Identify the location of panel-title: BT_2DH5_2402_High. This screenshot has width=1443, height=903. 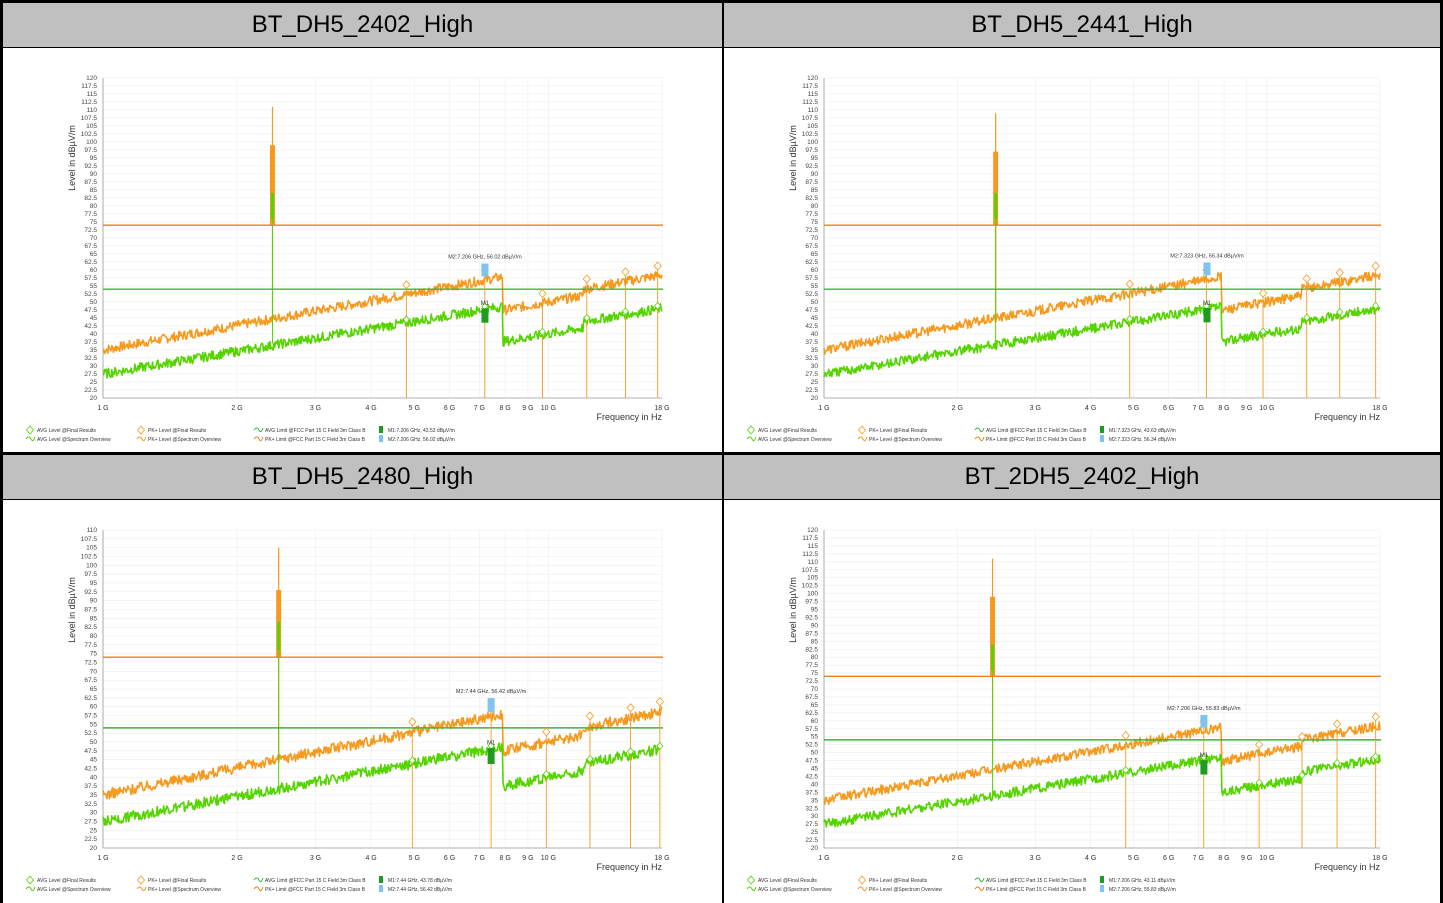
(1082, 477).